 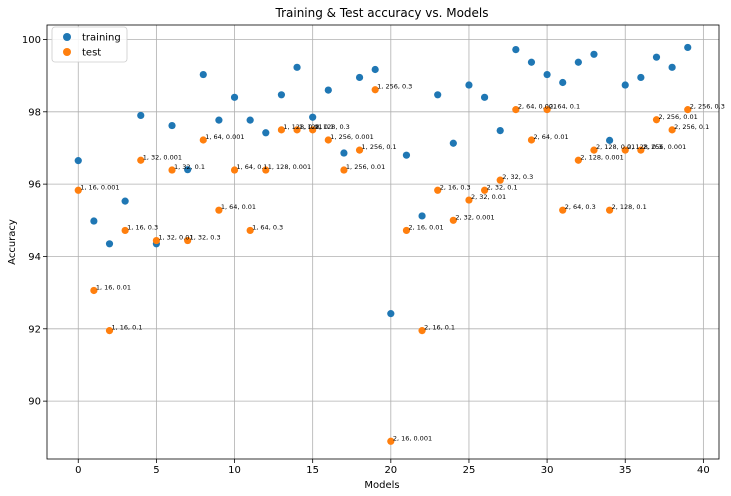 I want to click on point-annotation: 1, 32, 0.001, so click(x=162, y=157).